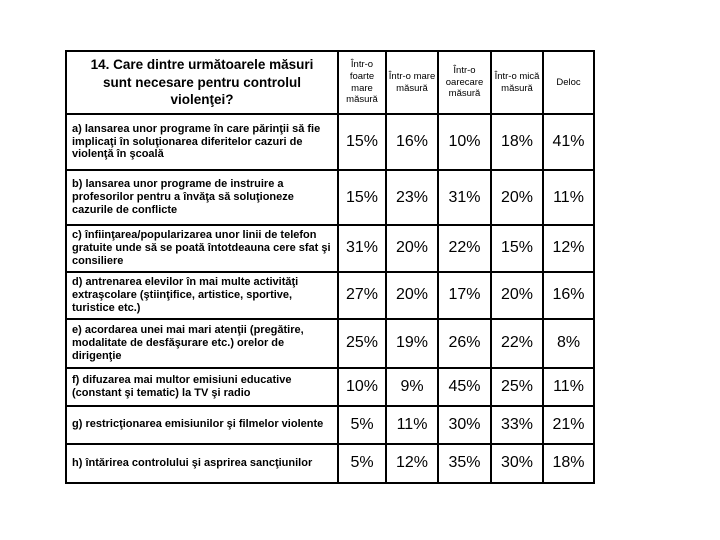  I want to click on value-cell: 8%, so click(568, 343).